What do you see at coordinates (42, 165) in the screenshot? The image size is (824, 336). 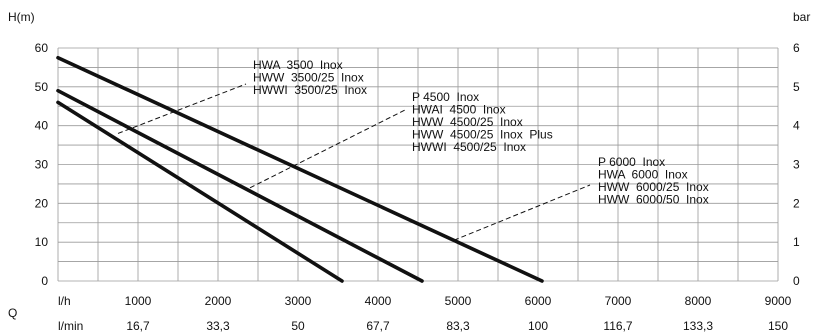 I see `y-tick-label-left: 30` at bounding box center [42, 165].